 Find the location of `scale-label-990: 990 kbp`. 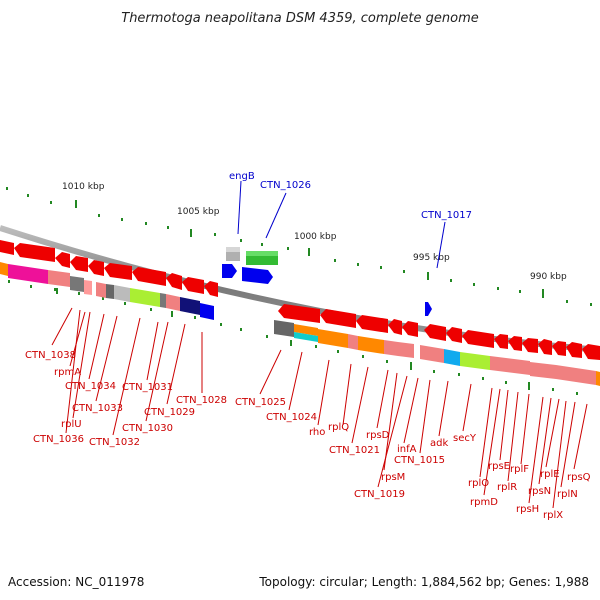

scale-label-990: 990 kbp is located at coordinates (548, 277).